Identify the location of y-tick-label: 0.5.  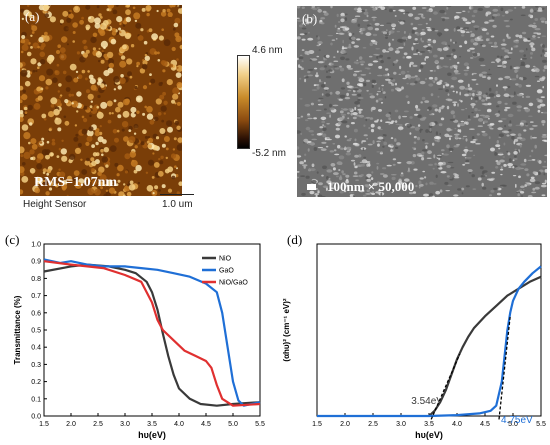
(36, 331).